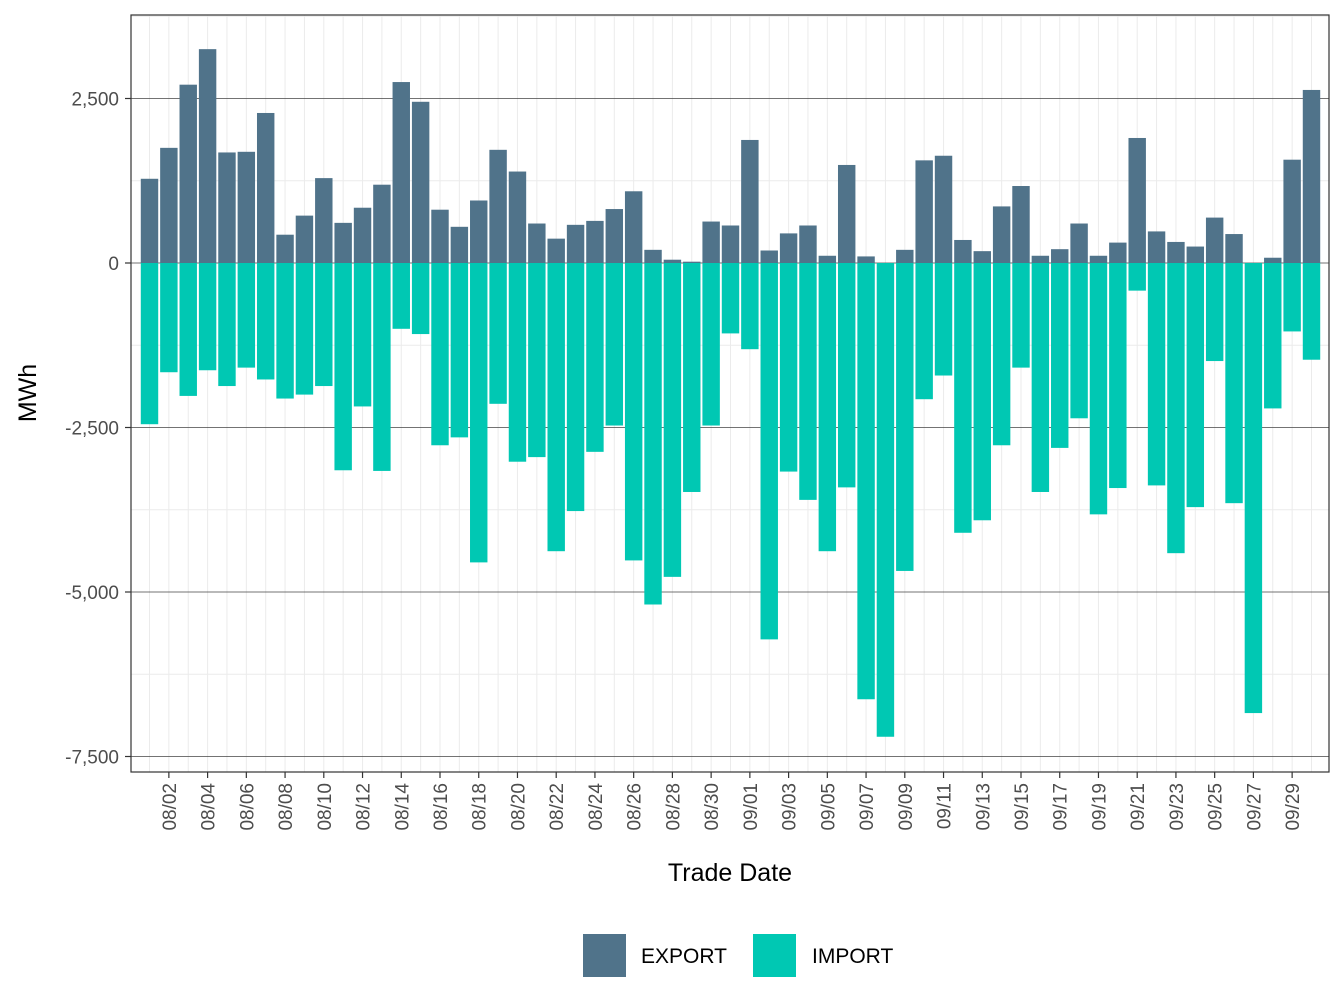 The width and height of the screenshot is (1344, 1008). I want to click on legend-swatch-import, so click(774, 955).